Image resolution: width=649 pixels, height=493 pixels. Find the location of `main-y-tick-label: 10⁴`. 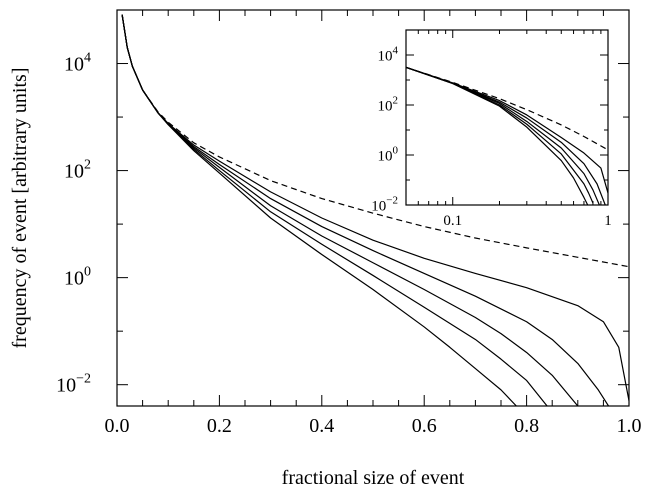

main-y-tick-label: 10⁴ is located at coordinates (77, 63).